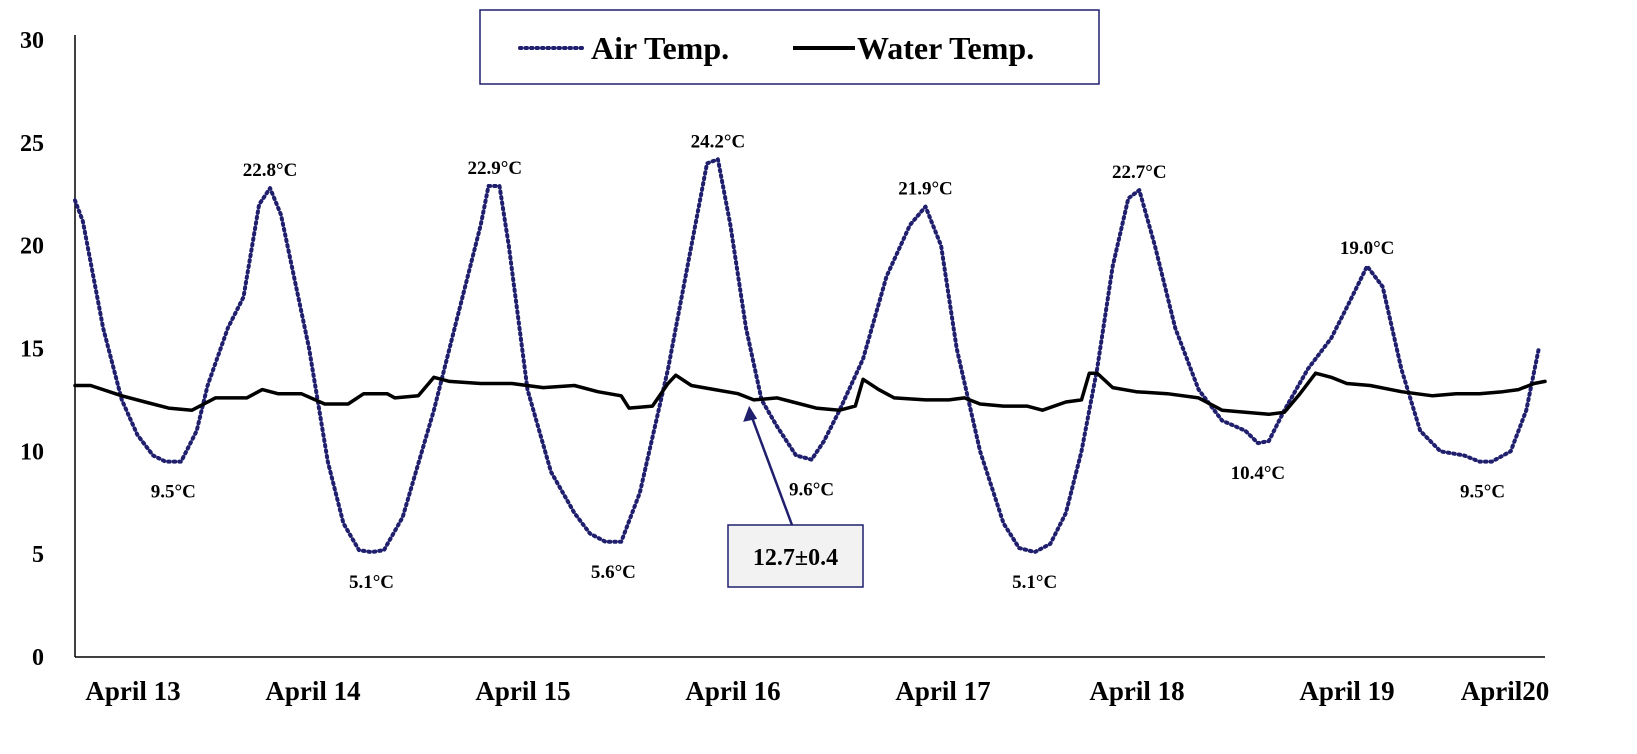 The image size is (1637, 754). What do you see at coordinates (1505, 691) in the screenshot?
I see `x-tick-label: April20` at bounding box center [1505, 691].